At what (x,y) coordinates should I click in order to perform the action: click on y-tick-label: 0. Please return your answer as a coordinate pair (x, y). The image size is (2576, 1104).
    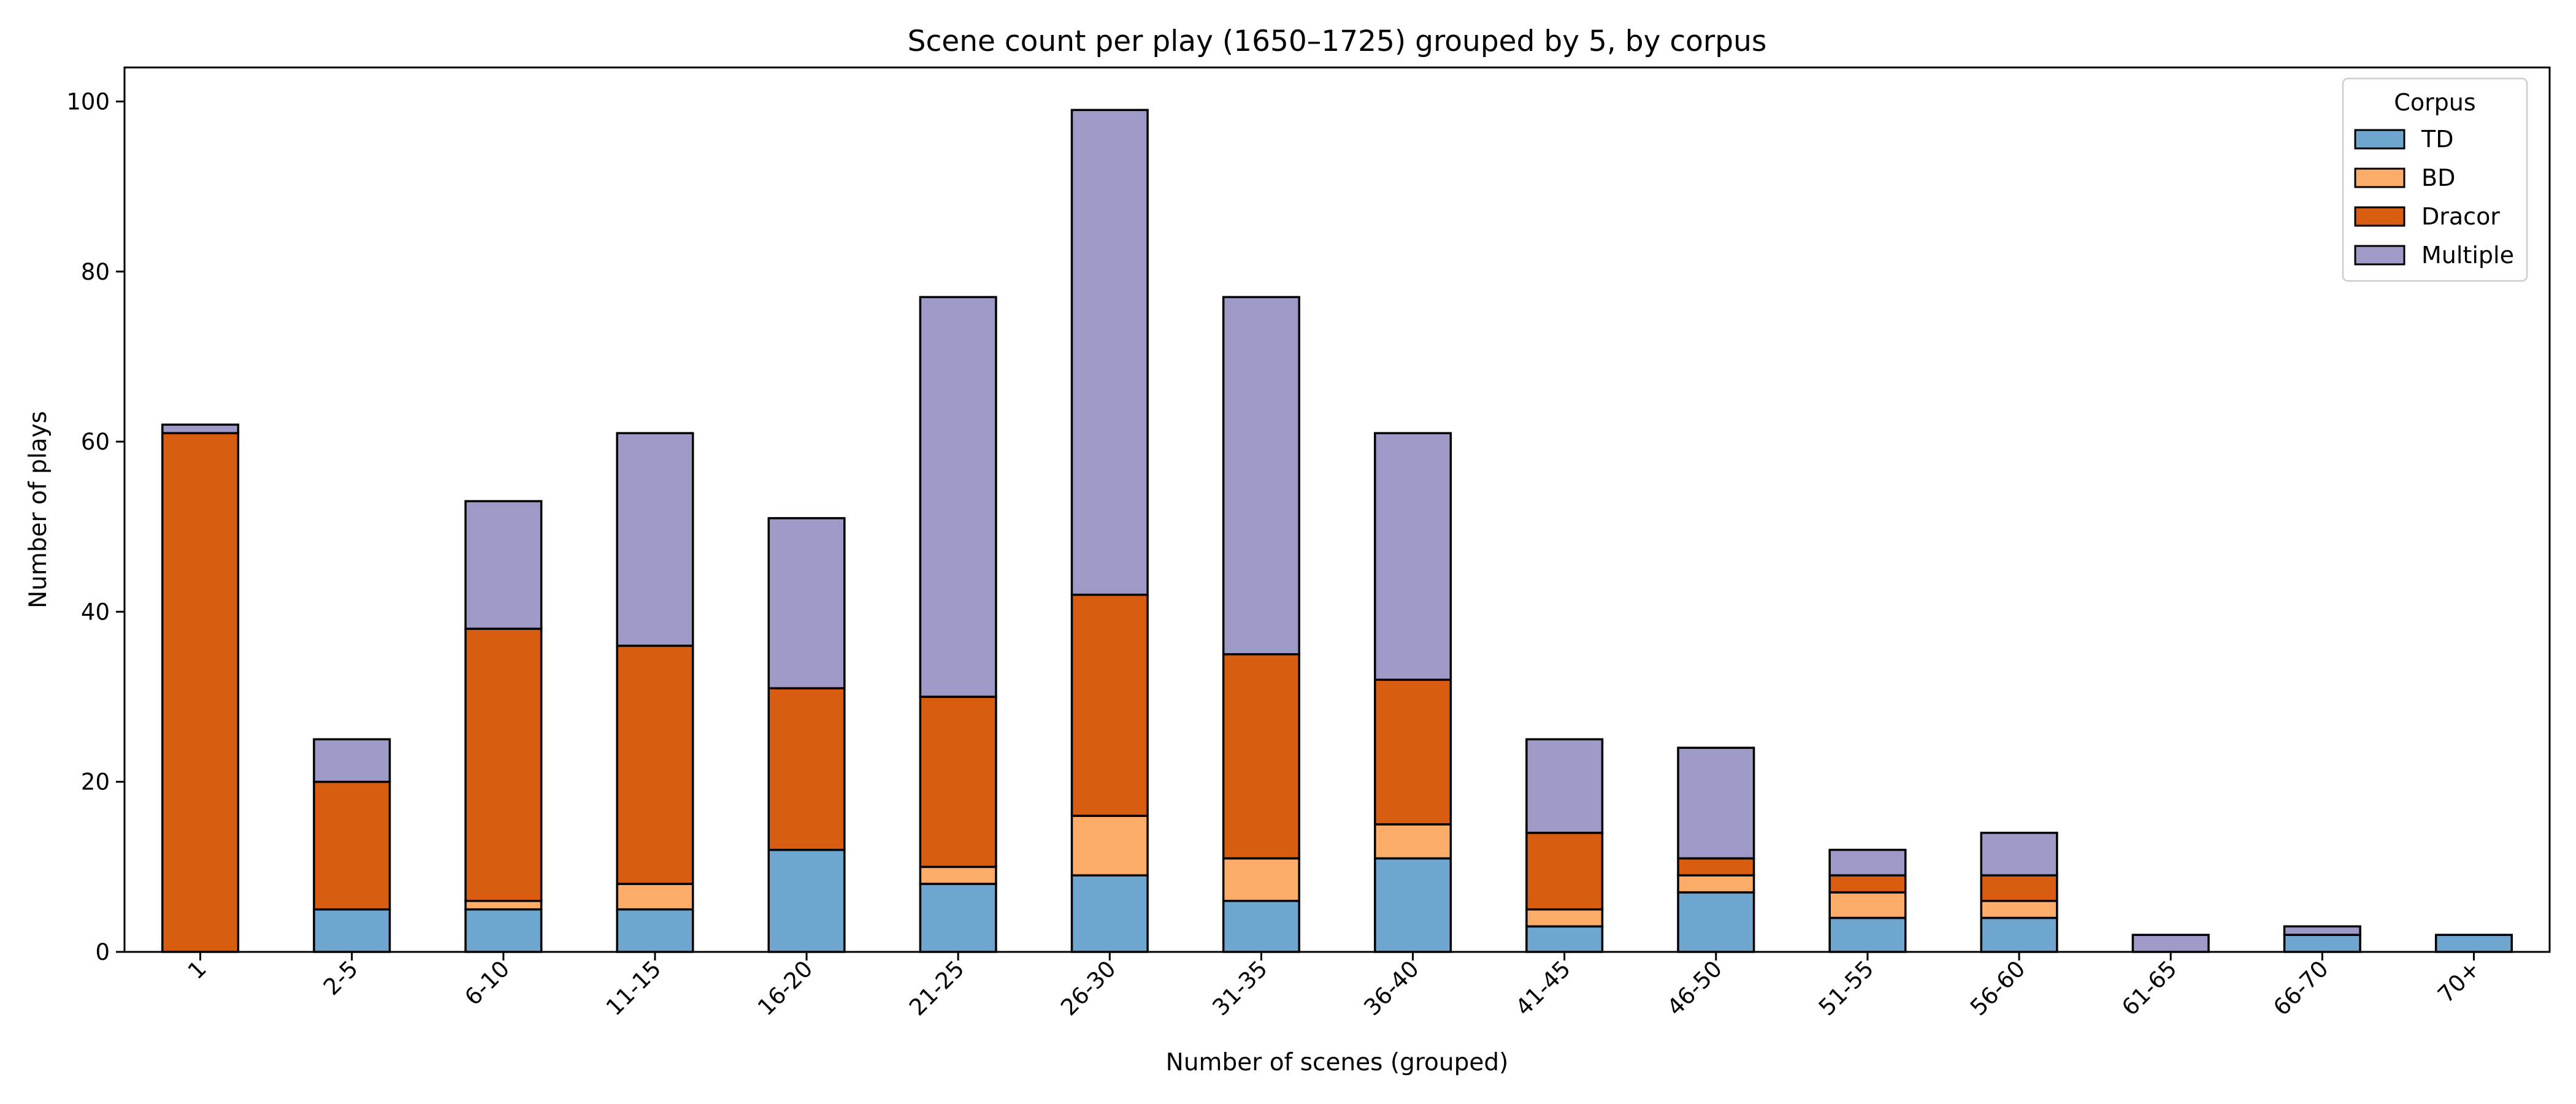
    Looking at the image, I should click on (102, 952).